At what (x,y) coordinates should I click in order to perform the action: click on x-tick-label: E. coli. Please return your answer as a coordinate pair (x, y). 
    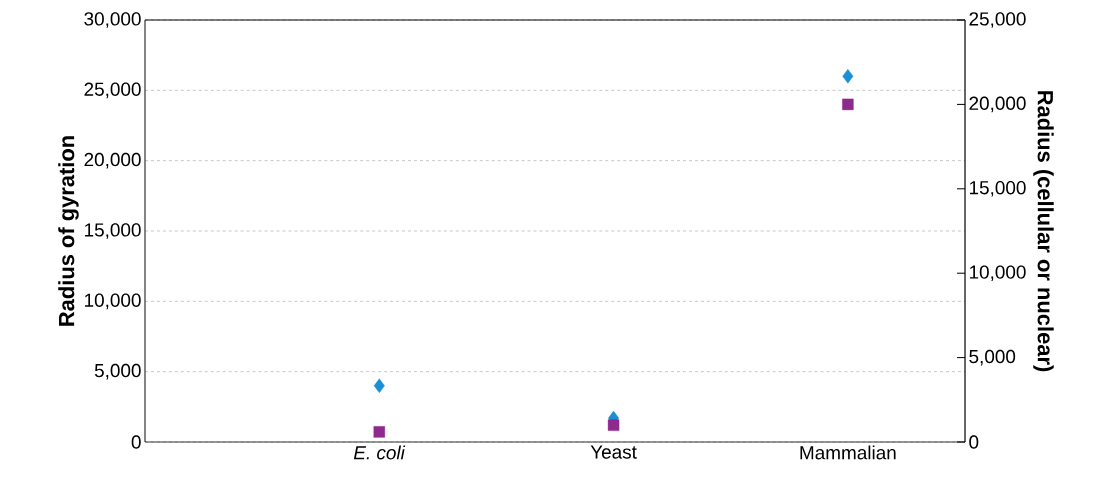
    Looking at the image, I should click on (379, 452).